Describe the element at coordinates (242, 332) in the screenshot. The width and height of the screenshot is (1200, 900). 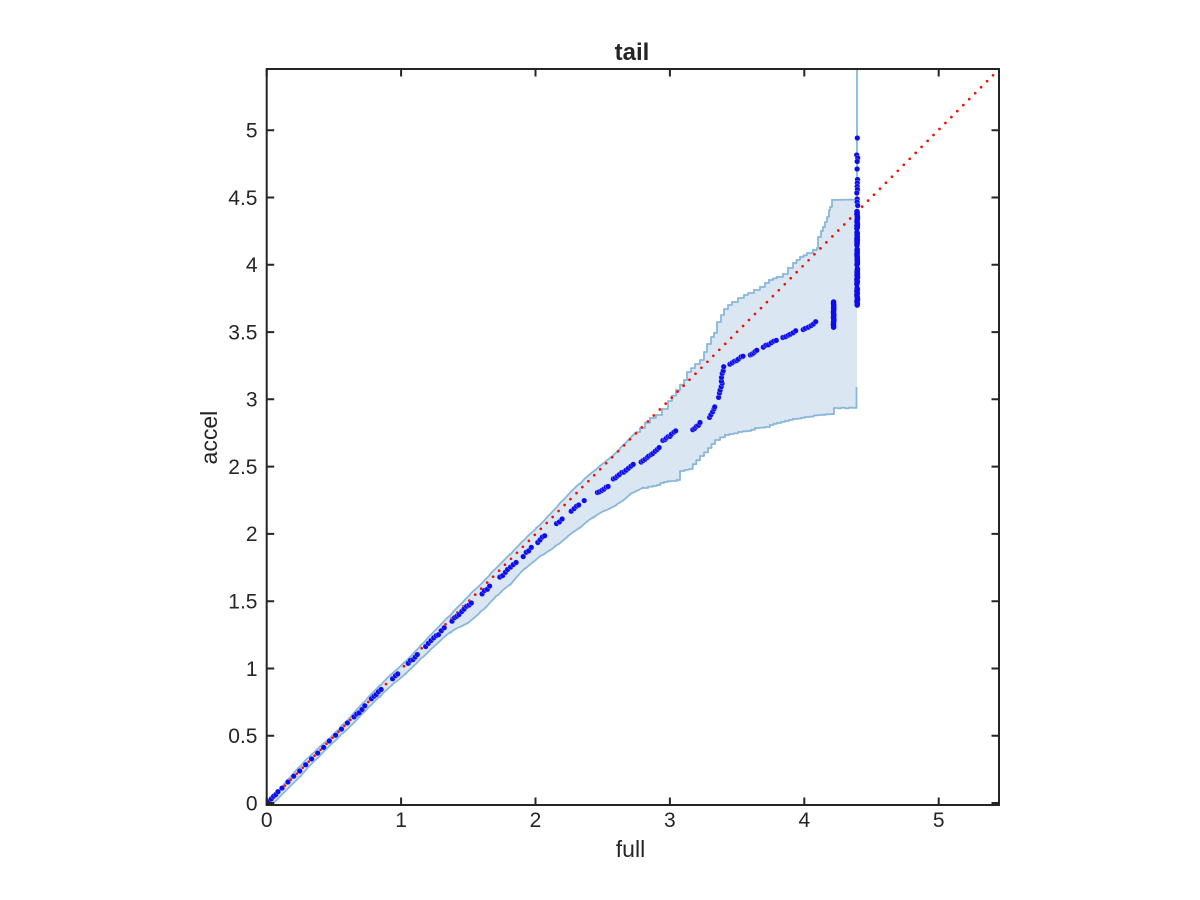
I see `svg-text: 3.5` at that location.